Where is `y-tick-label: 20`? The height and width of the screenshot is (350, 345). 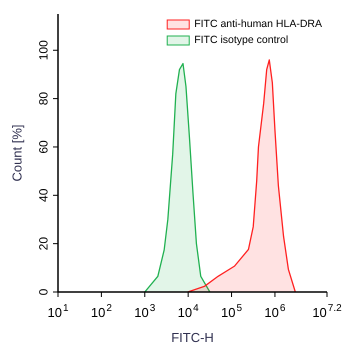
y-tick-label: 20 is located at coordinates (43, 243).